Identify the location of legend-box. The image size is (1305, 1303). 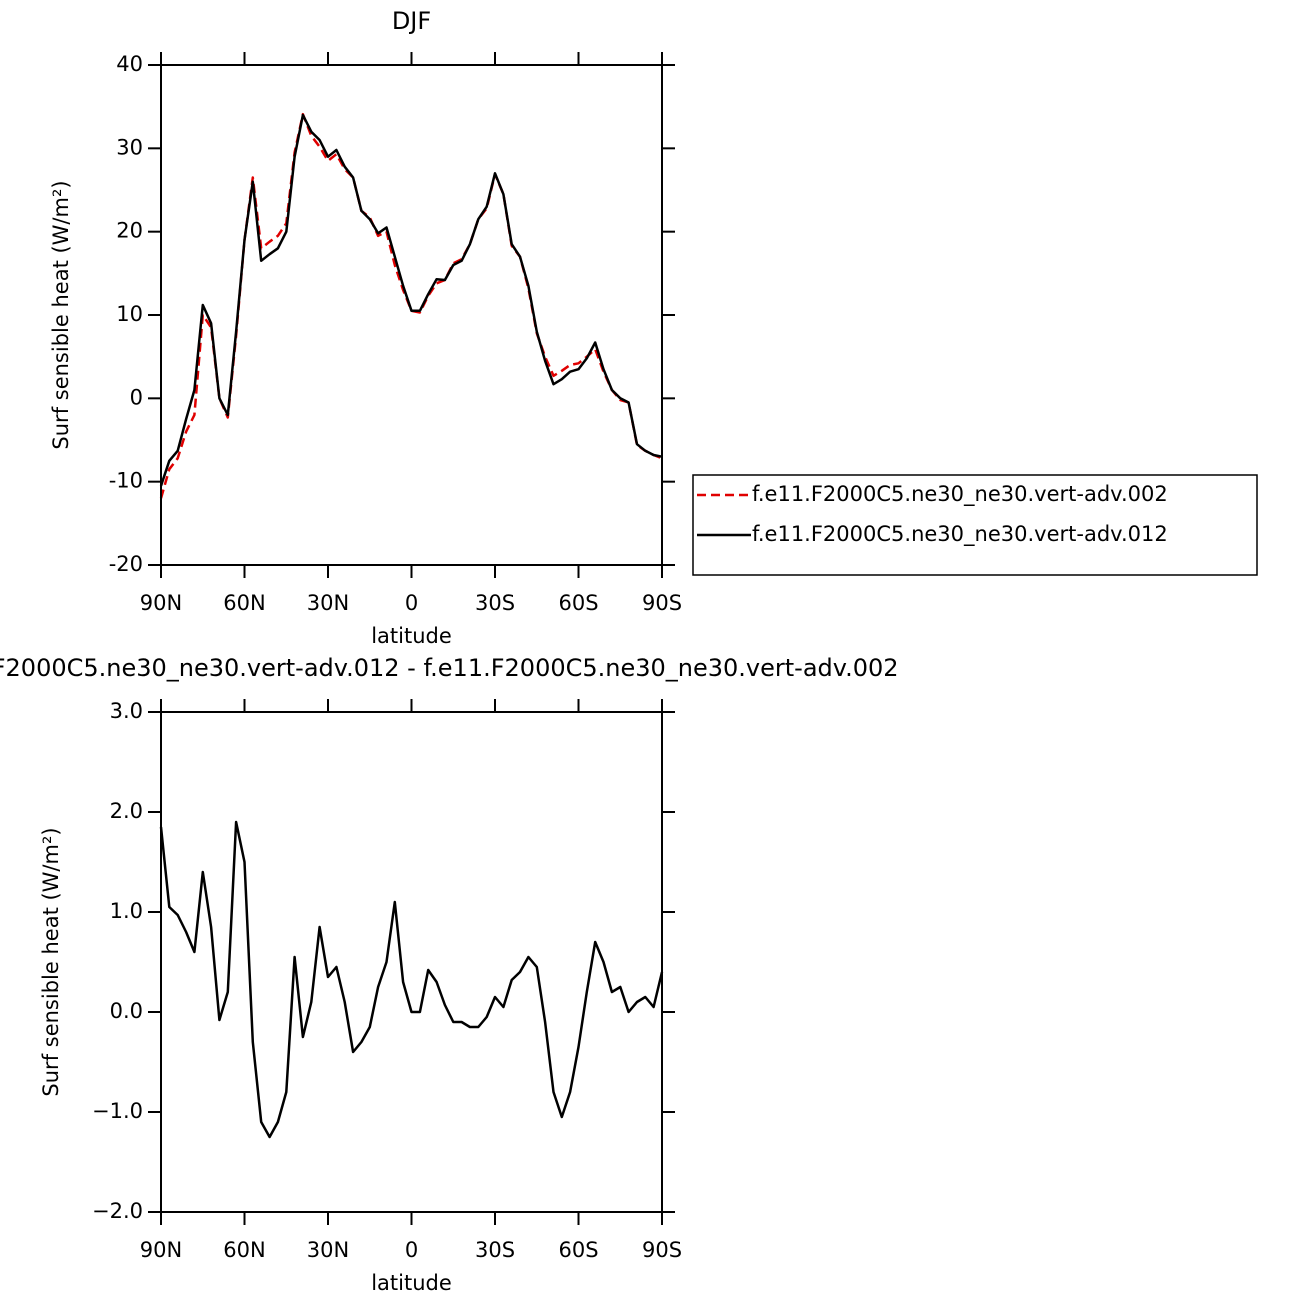
(975, 525).